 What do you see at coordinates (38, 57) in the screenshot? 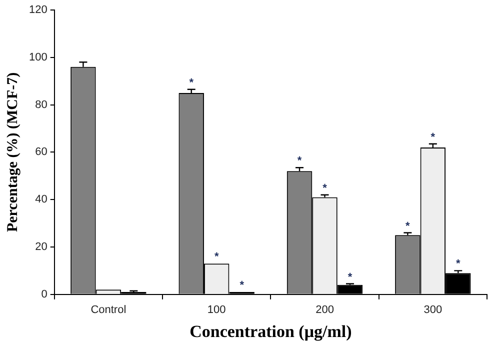
I see `y-tick-label: 100` at bounding box center [38, 57].